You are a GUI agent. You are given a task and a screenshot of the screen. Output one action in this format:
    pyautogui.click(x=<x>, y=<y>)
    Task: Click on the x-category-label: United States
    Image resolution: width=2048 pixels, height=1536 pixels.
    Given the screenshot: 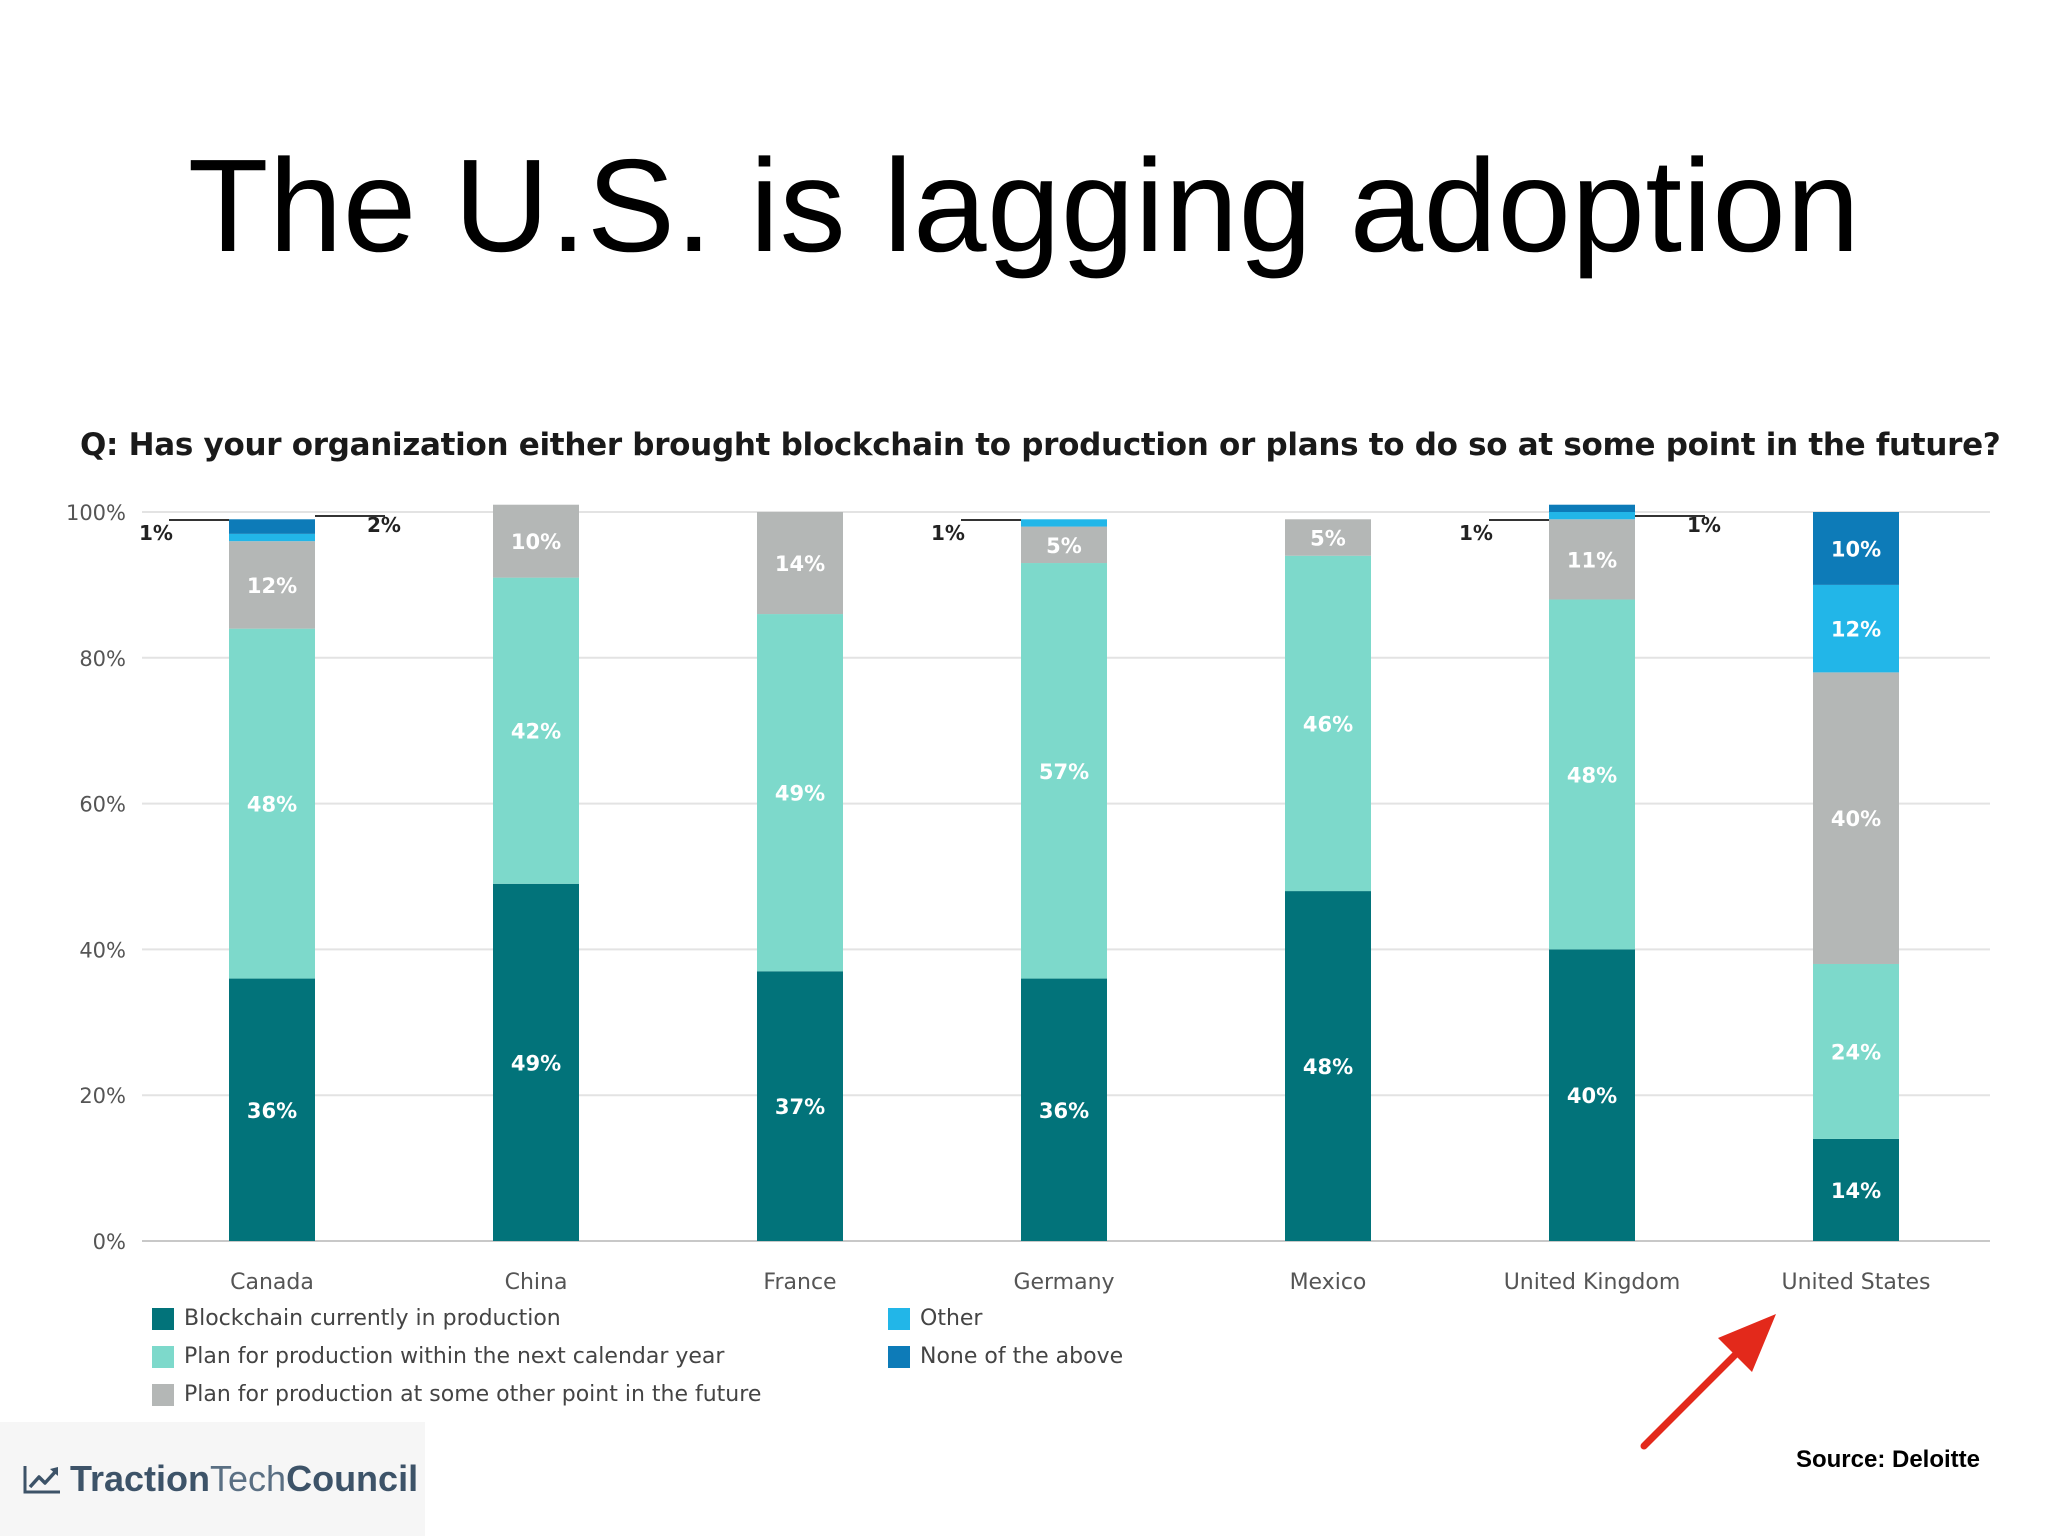 What is the action you would take?
    pyautogui.click(x=1856, y=1282)
    